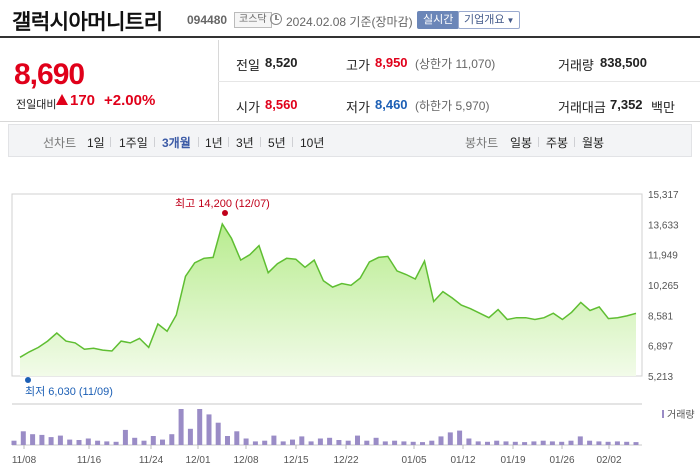 The image size is (700, 474). I want to click on market-badge: 코스닥, so click(253, 20).